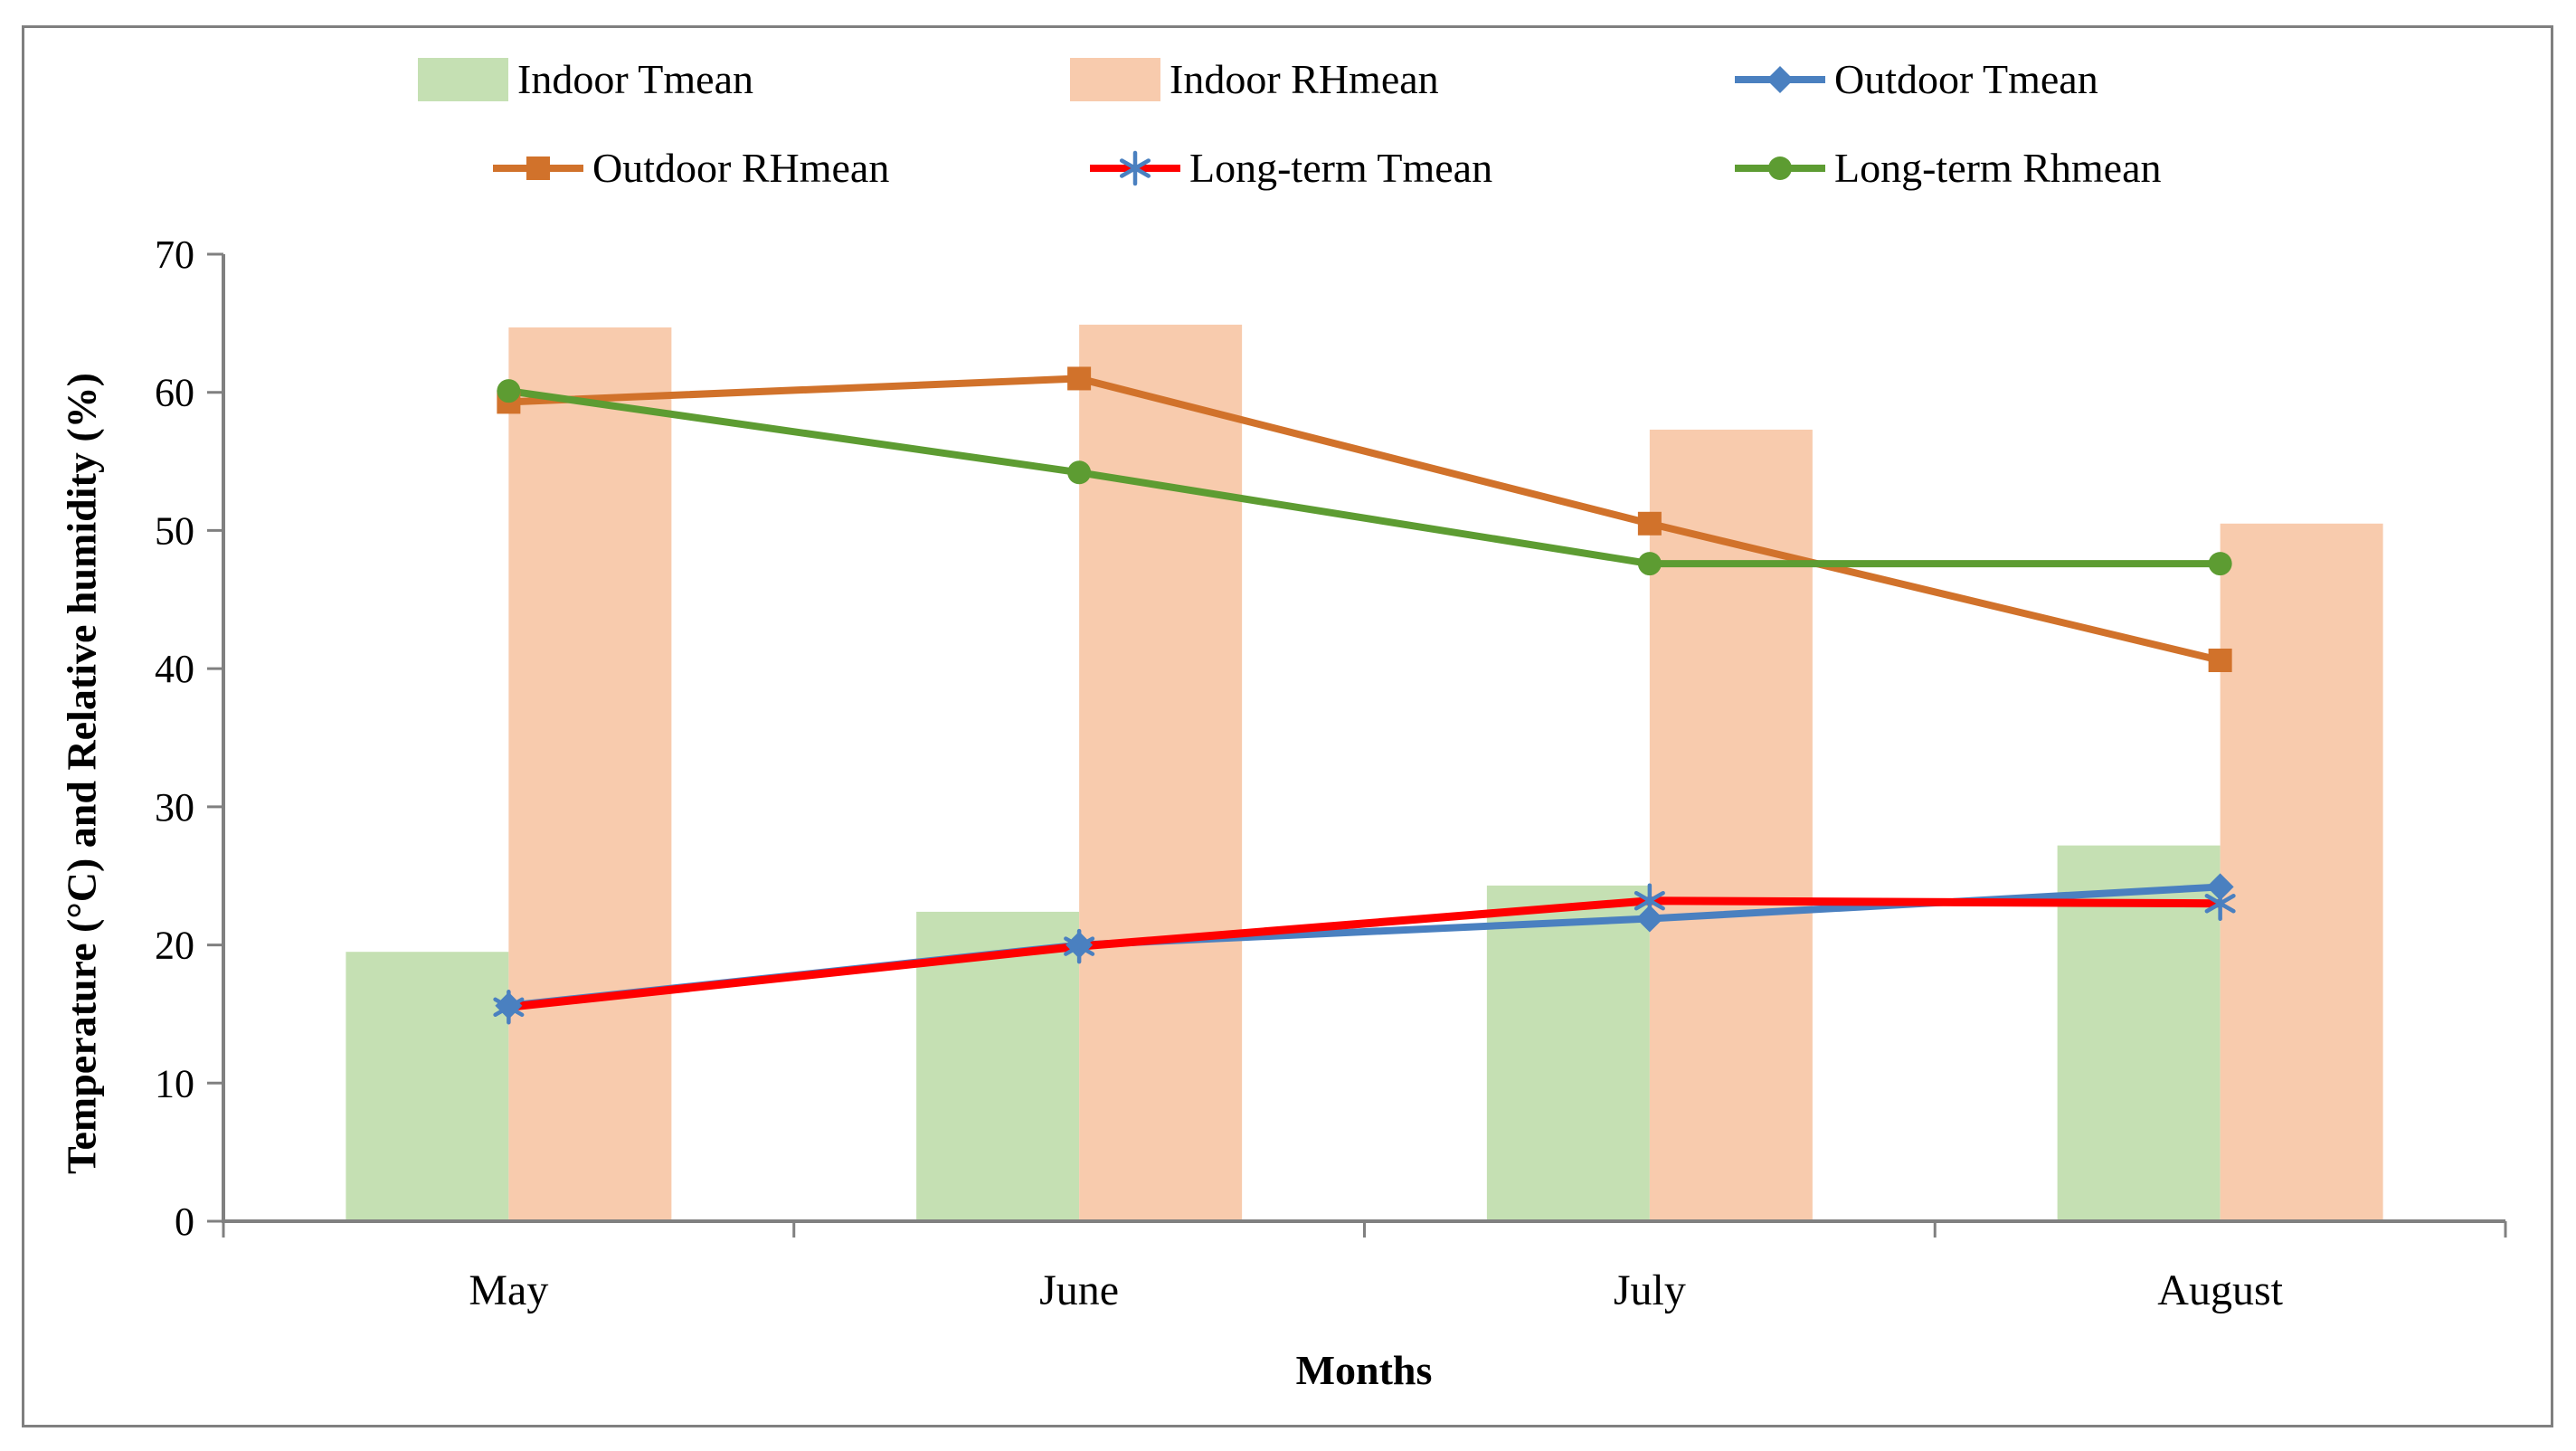 This screenshot has height=1451, width=2576. Describe the element at coordinates (174, 807) in the screenshot. I see `y-tick-label: 30` at that location.